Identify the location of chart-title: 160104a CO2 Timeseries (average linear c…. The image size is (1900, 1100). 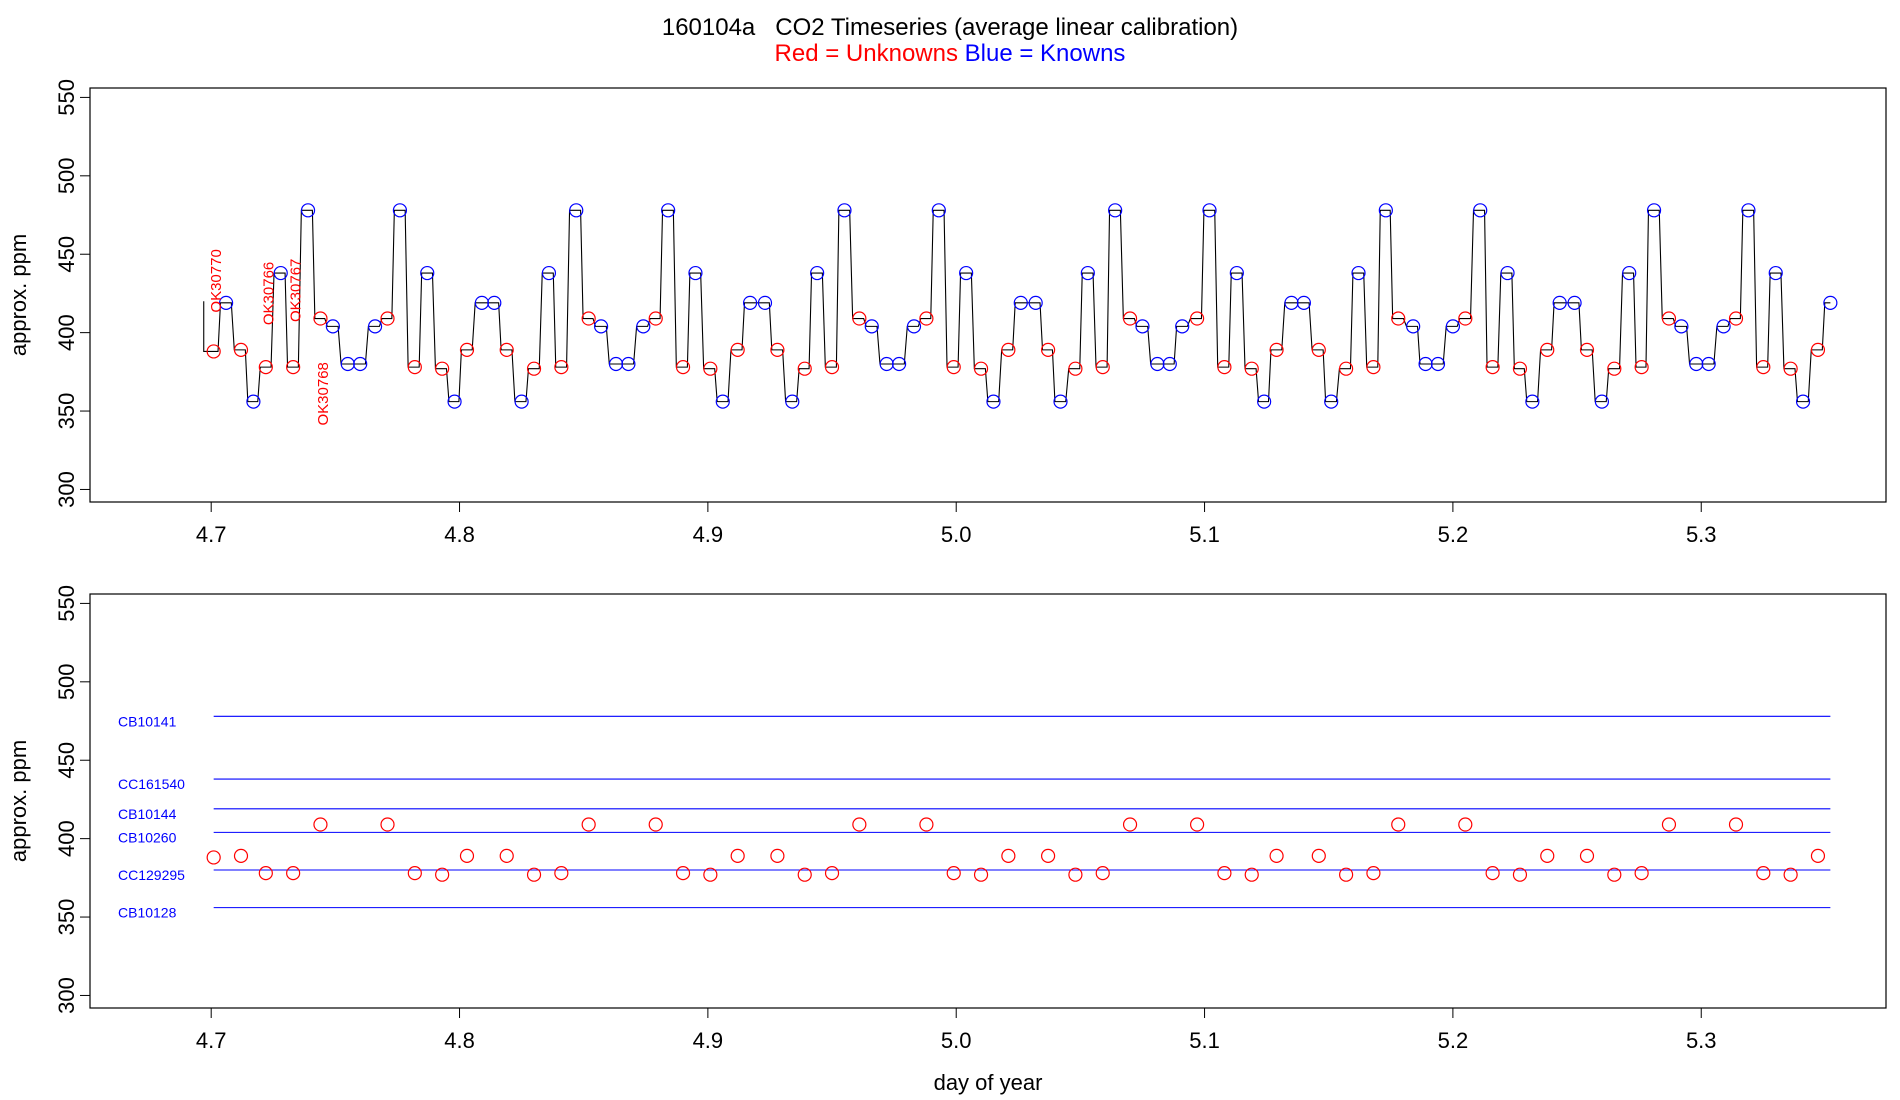
(950, 27).